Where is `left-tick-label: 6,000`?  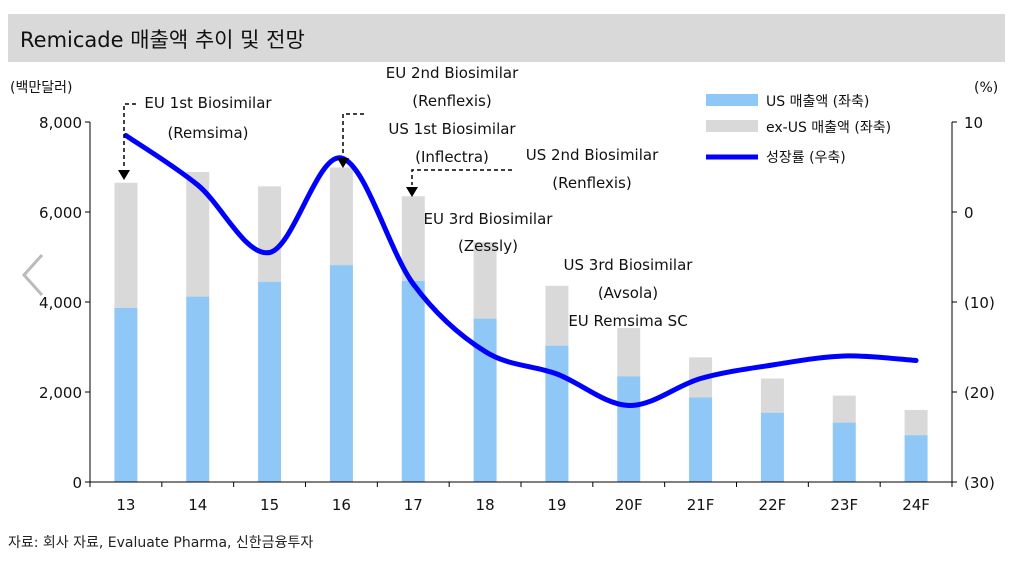
left-tick-label: 6,000 is located at coordinates (60, 213).